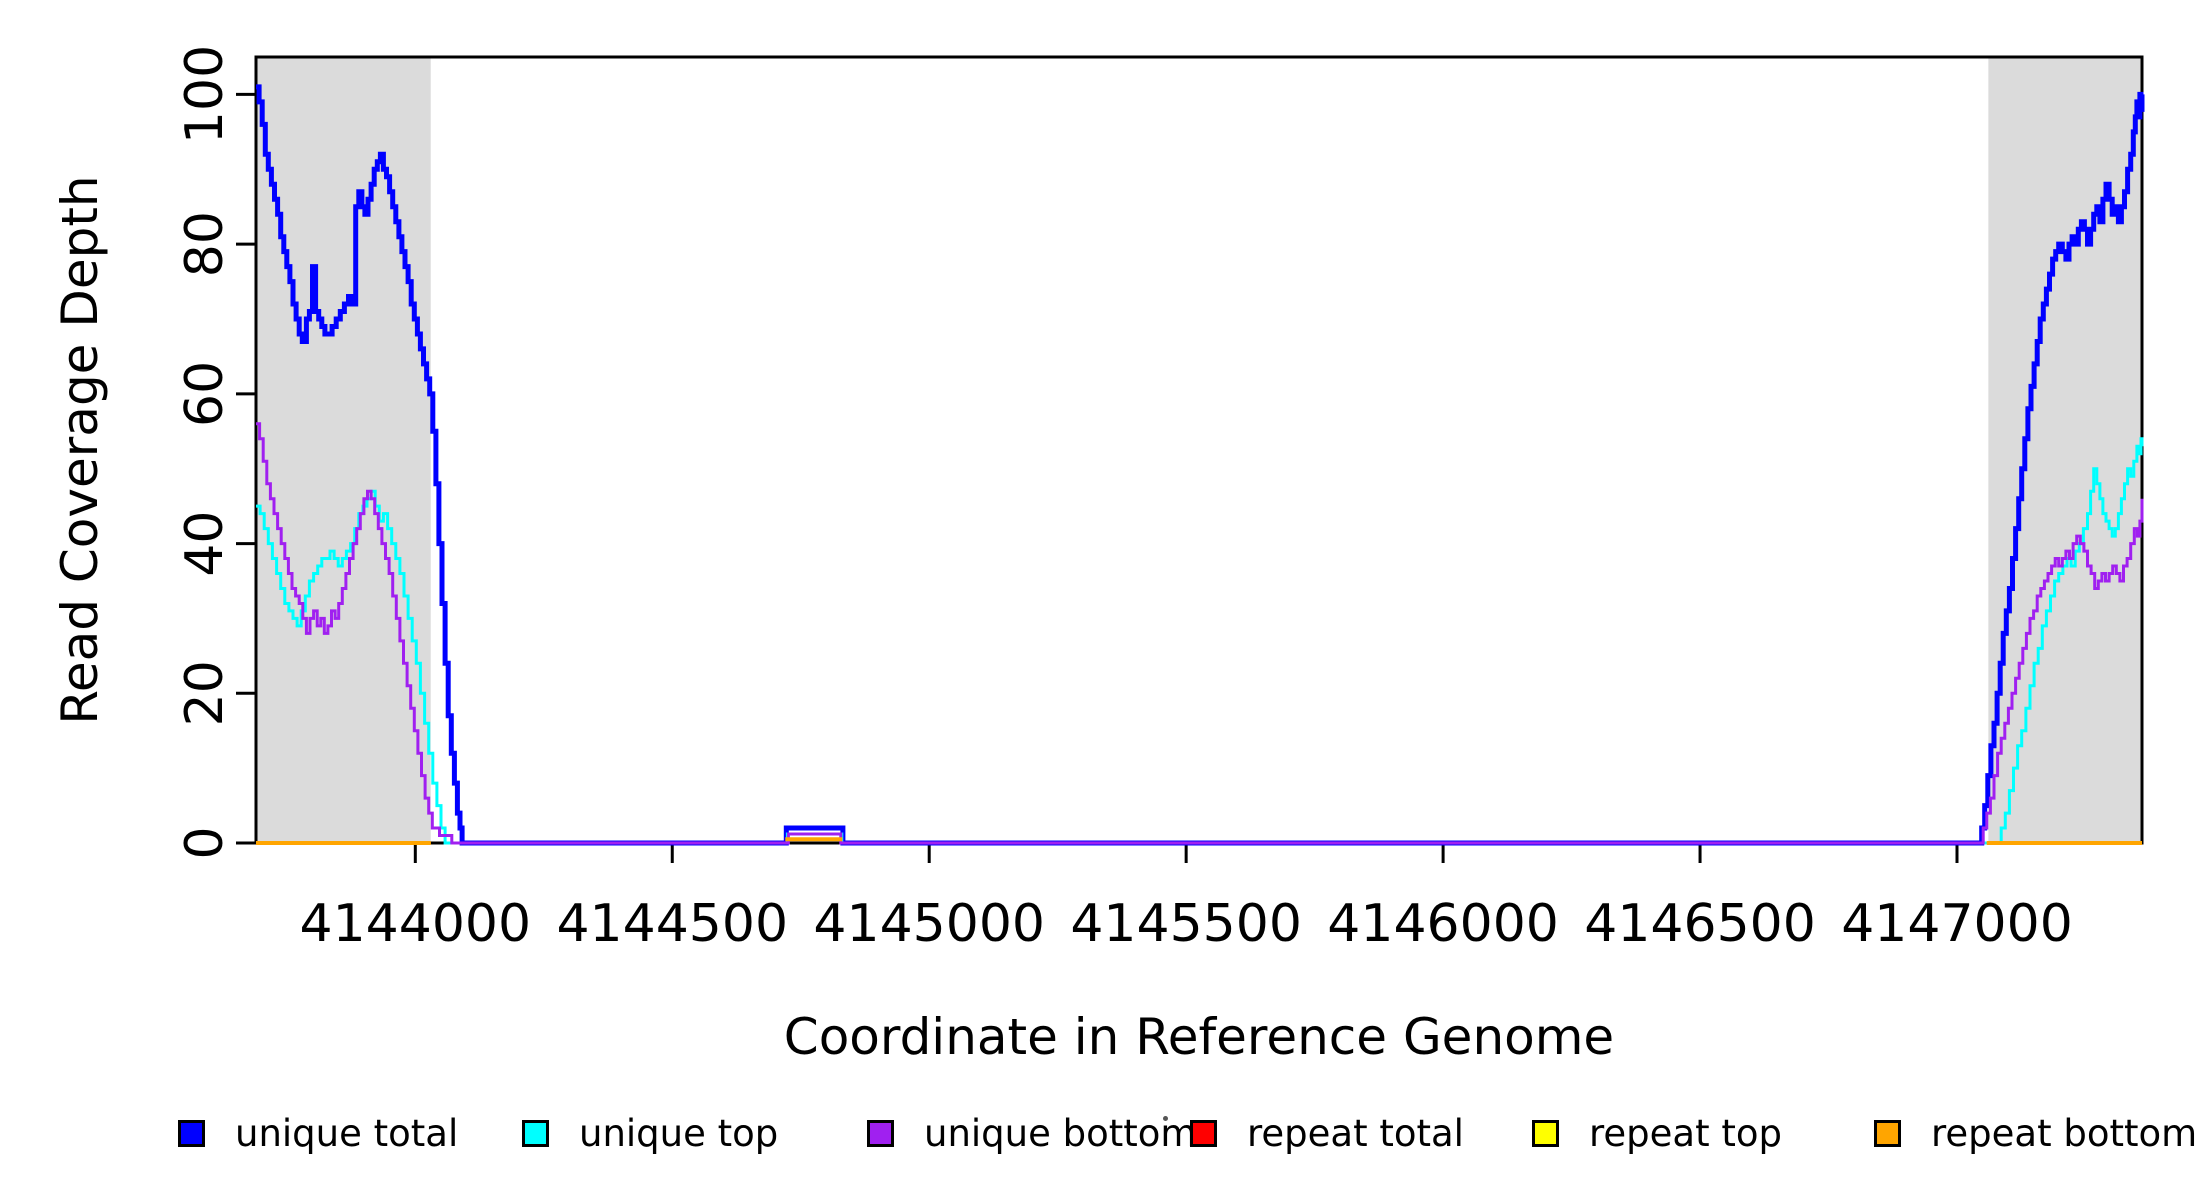 The width and height of the screenshot is (2200, 1200). What do you see at coordinates (205, 244) in the screenshot?
I see `y-tick-label: 80` at bounding box center [205, 244].